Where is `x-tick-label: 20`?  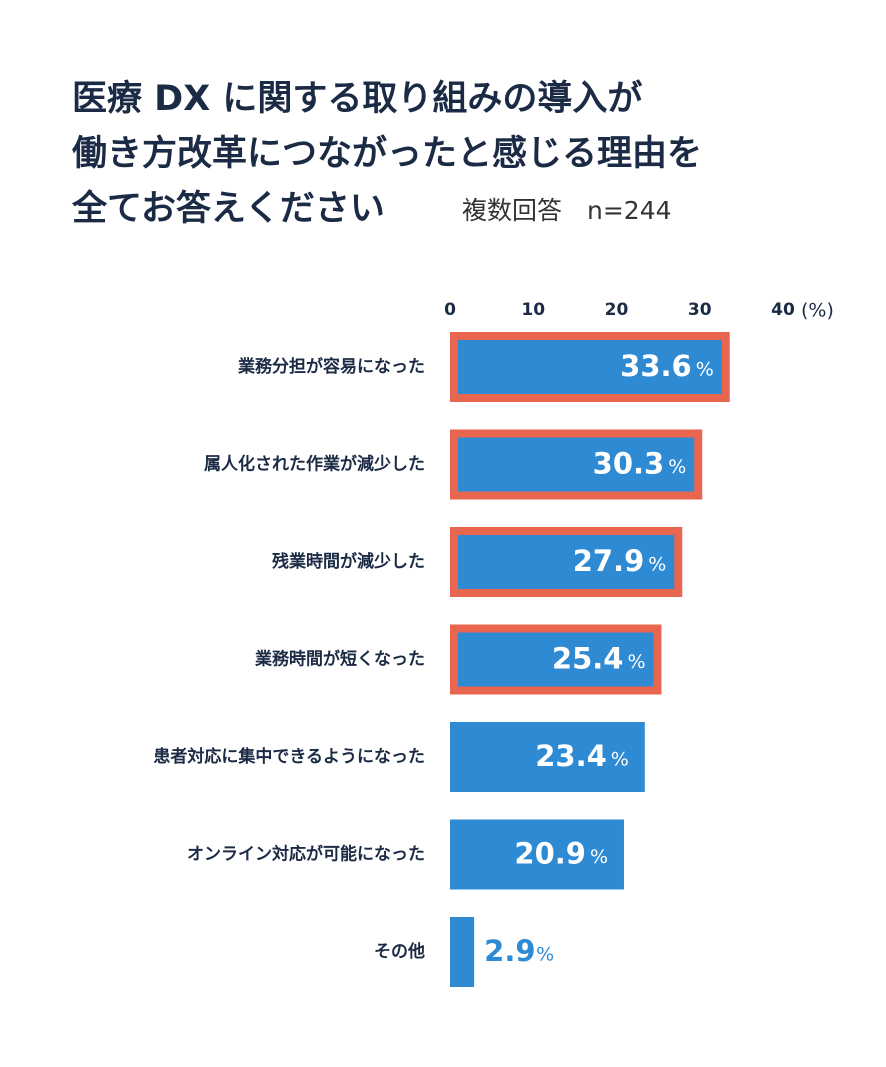 x-tick-label: 20 is located at coordinates (617, 310).